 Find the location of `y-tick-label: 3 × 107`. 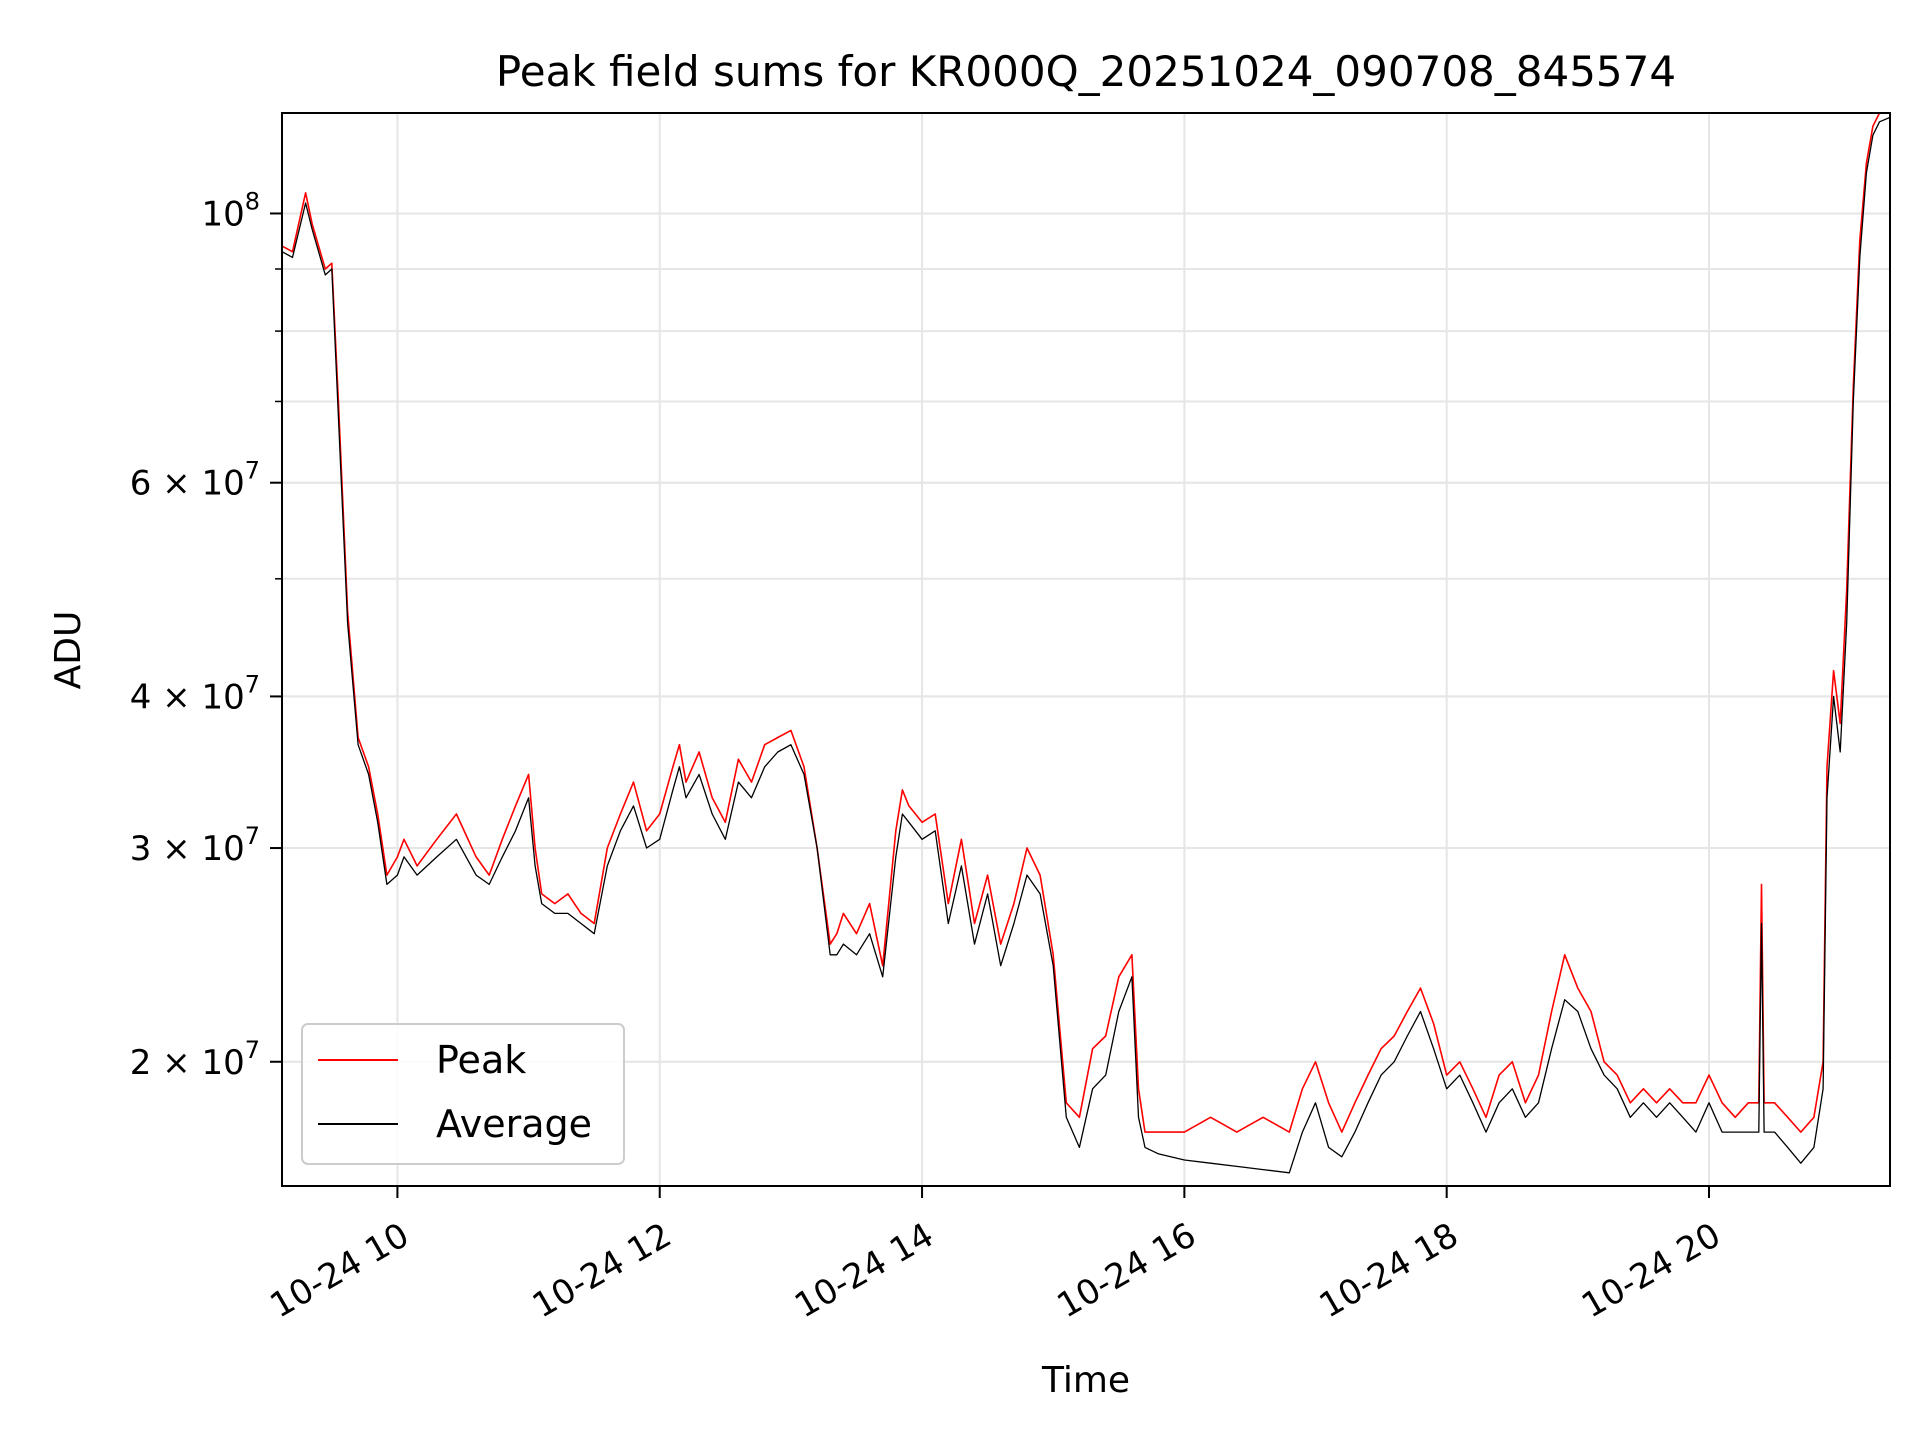

y-tick-label: 3 × 107 is located at coordinates (195, 845).